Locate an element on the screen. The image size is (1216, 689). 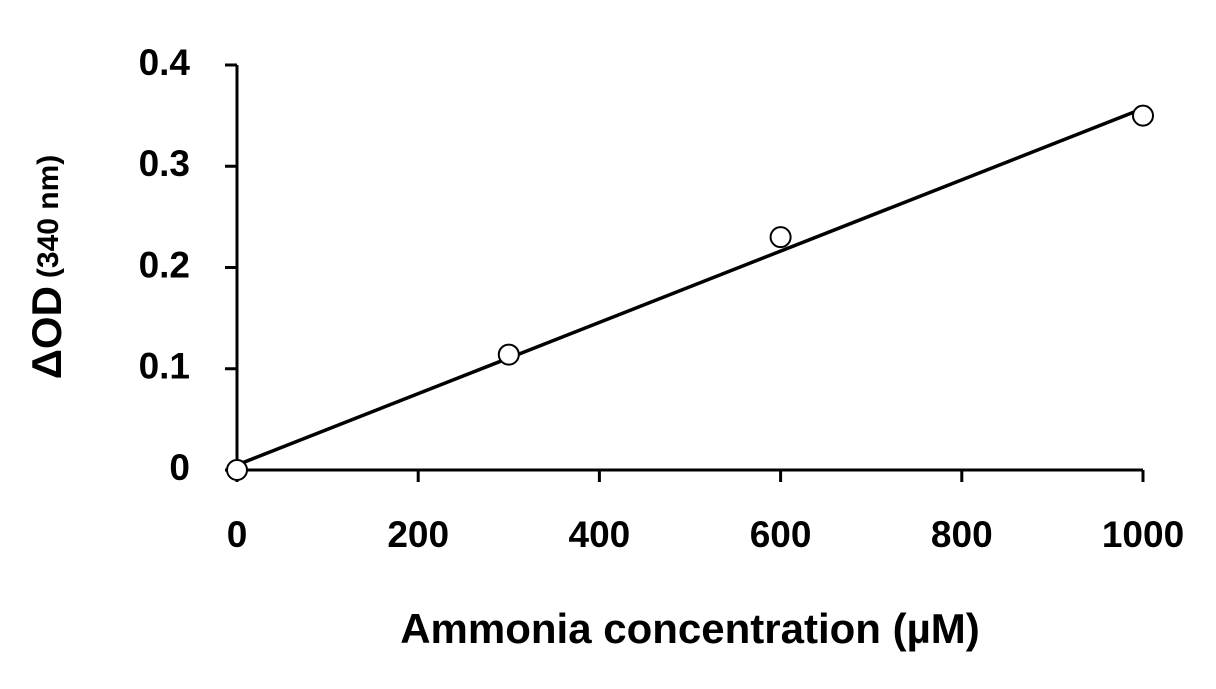
y-label-unit: (340 nm) is located at coordinates (48, 216).